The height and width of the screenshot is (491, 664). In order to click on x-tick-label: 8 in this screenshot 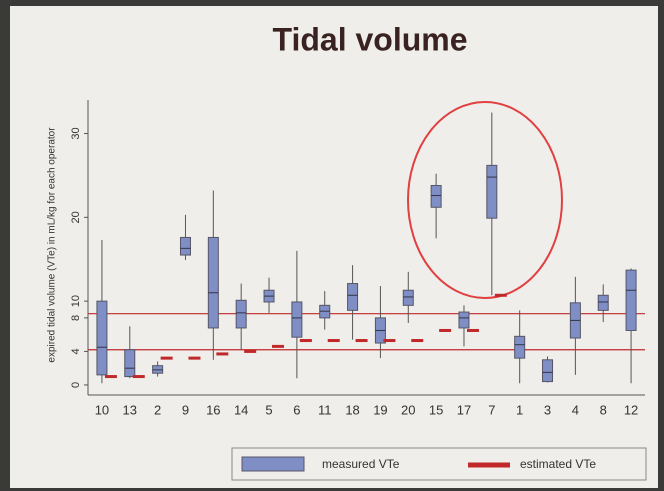, I will do `click(603, 409)`.